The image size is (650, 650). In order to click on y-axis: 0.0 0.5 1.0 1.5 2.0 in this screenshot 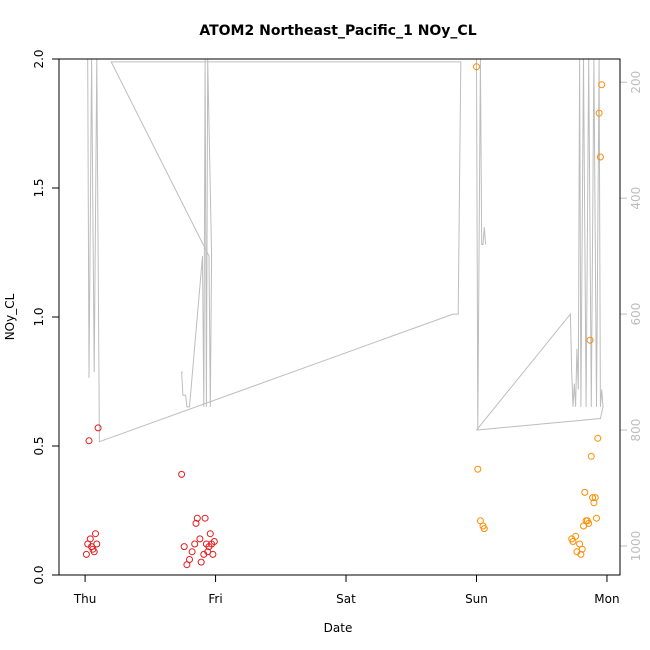, I will do `click(45, 317)`.